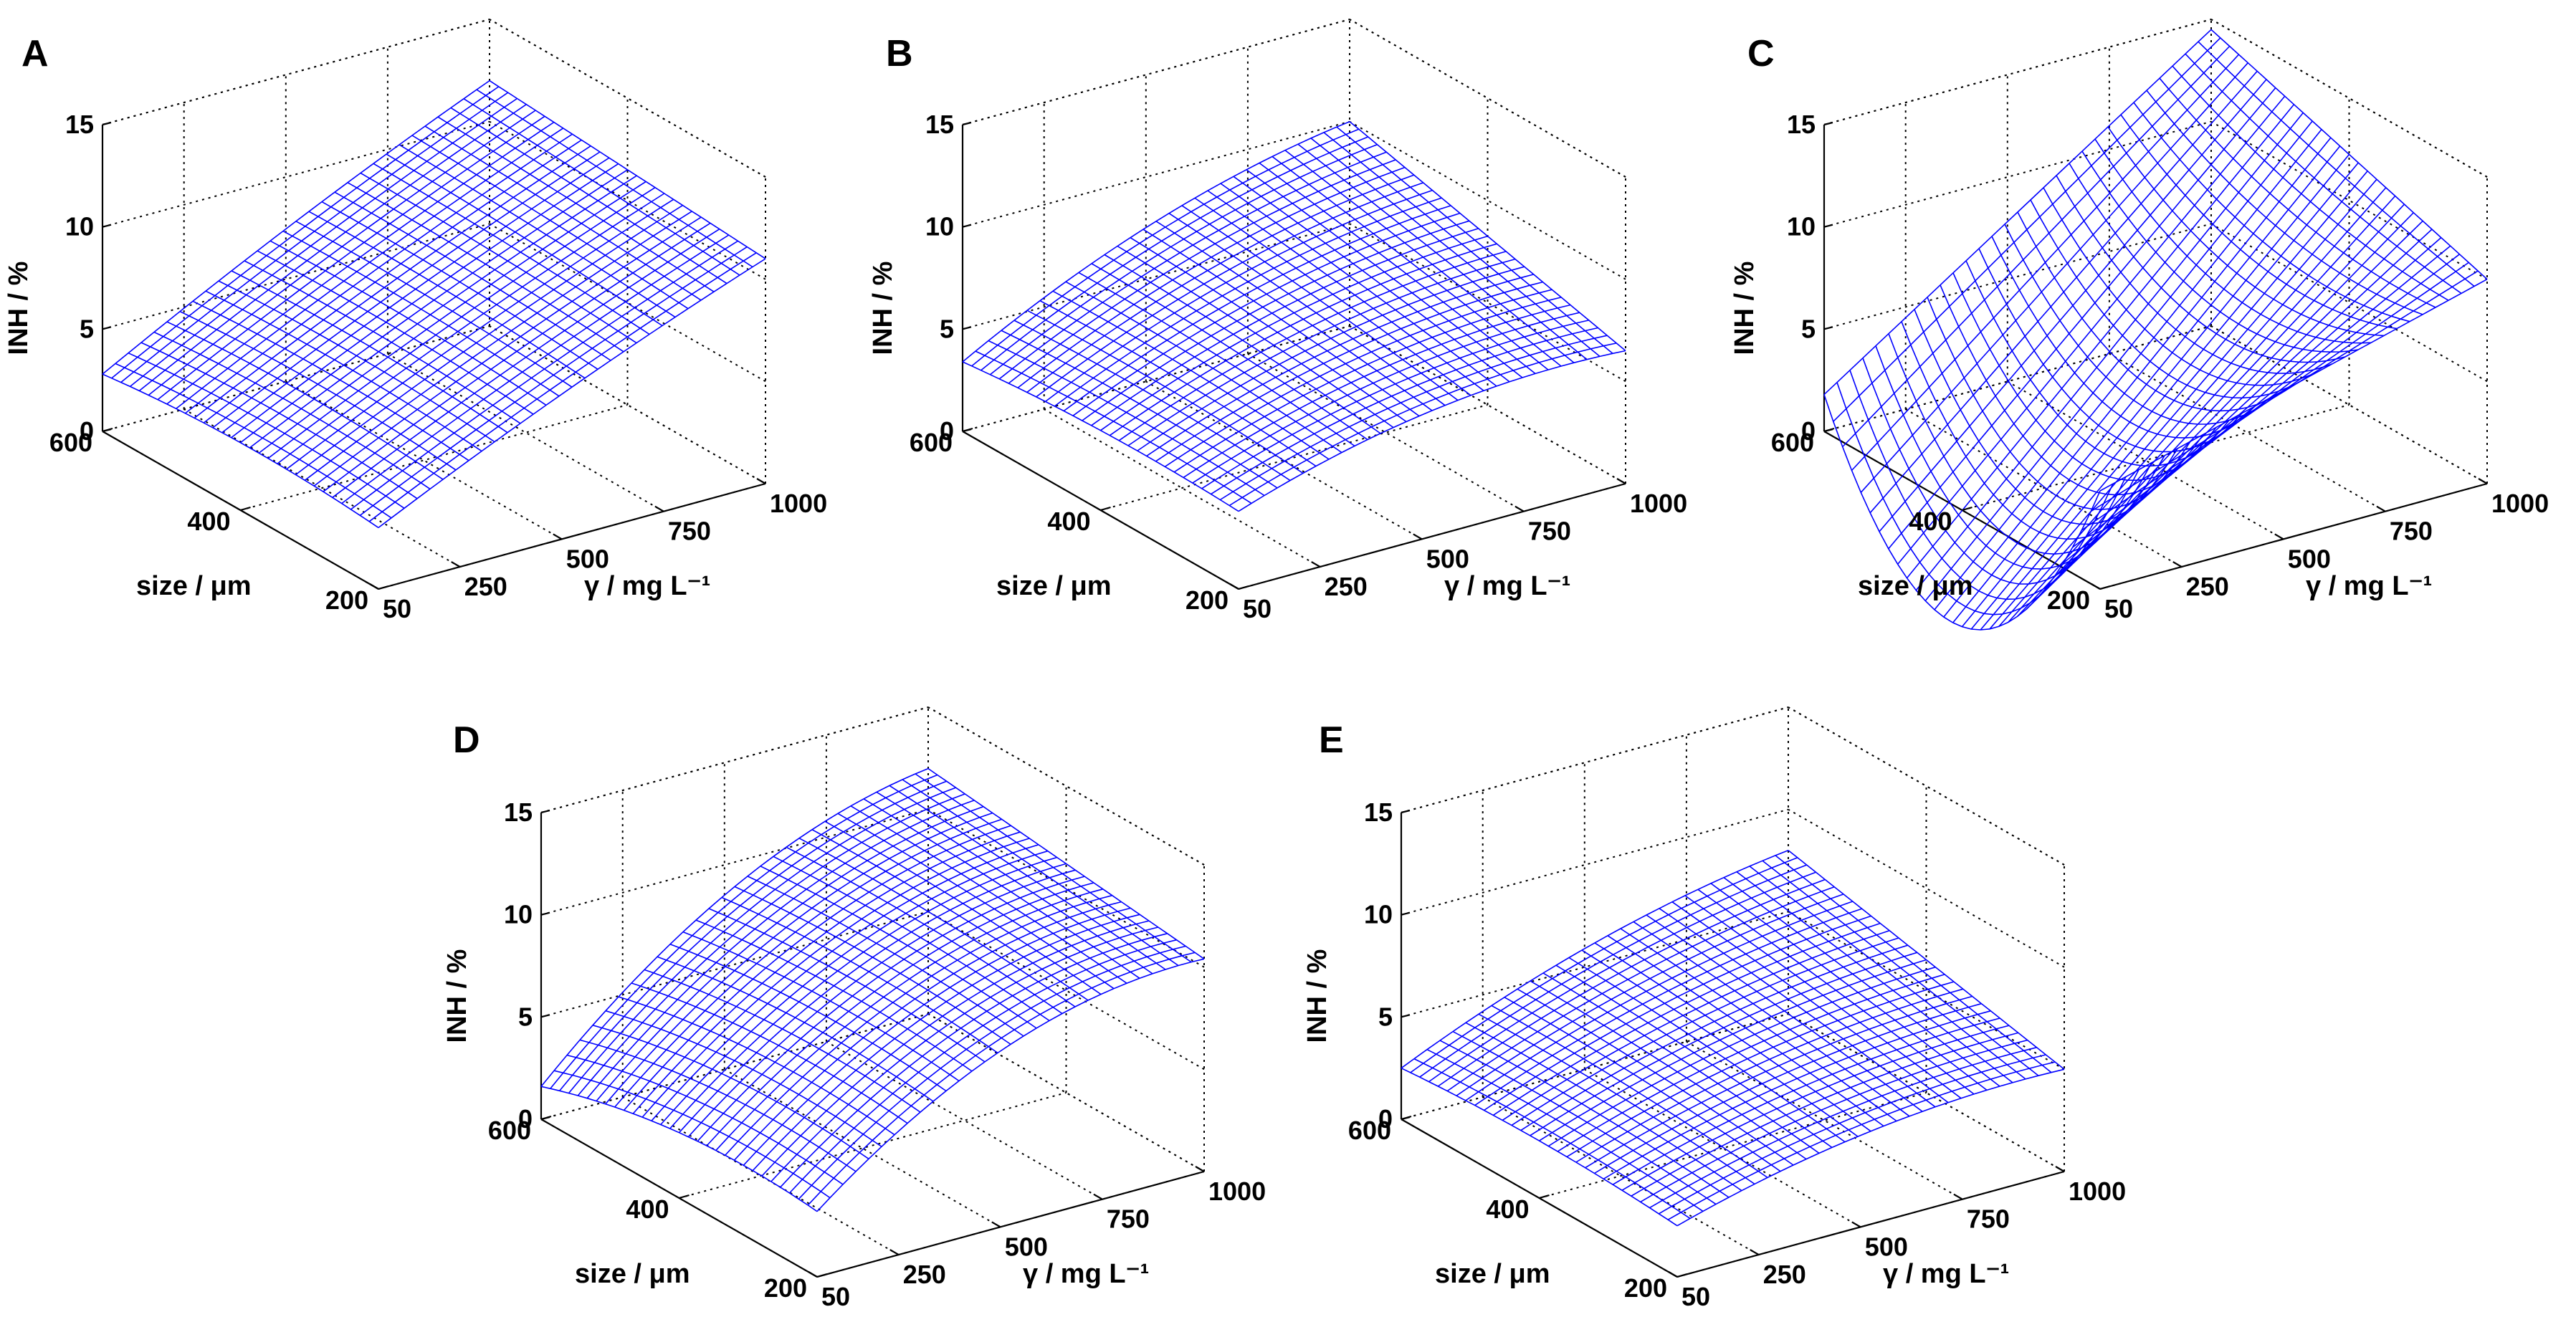 The height and width of the screenshot is (1317, 2576). I want to click on panel-letter: E, so click(1331, 740).